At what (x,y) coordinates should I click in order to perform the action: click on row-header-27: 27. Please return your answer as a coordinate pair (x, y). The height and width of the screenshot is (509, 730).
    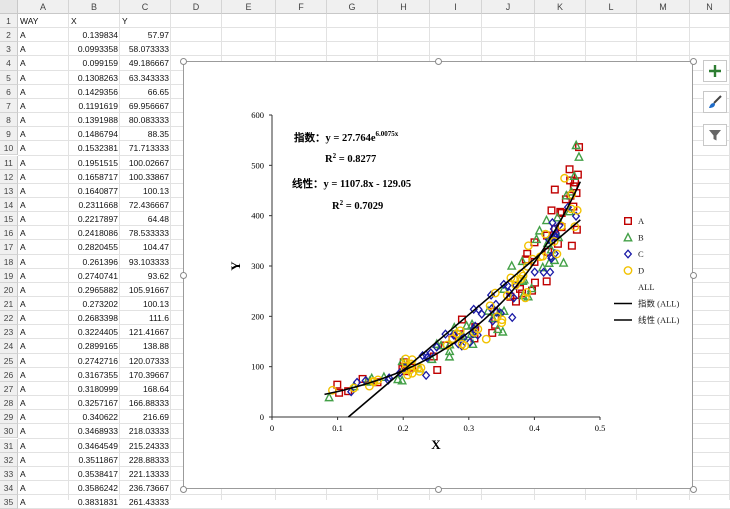
    Looking at the image, I should click on (9, 389).